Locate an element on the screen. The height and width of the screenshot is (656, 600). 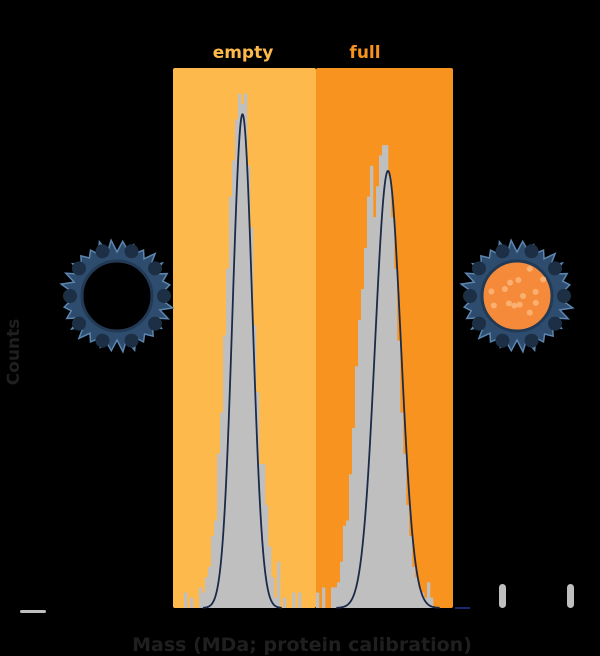
x-axis-label: Mass (MDa; protein calibration) is located at coordinates (302, 645).